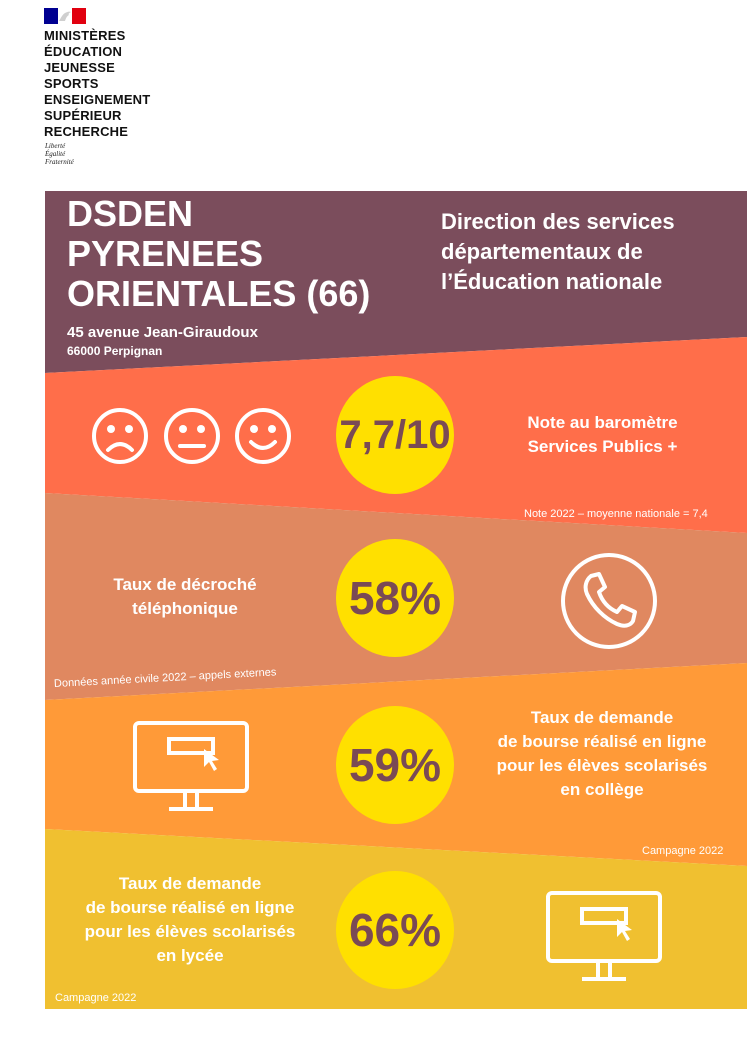  What do you see at coordinates (616, 514) in the screenshot?
I see `barometre-note: Note 2022 – moyenne nationale = 7,4` at bounding box center [616, 514].